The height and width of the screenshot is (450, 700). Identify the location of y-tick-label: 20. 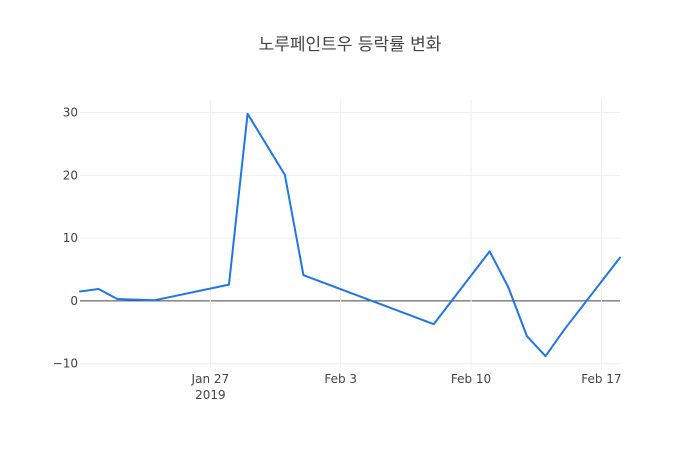
(70, 175).